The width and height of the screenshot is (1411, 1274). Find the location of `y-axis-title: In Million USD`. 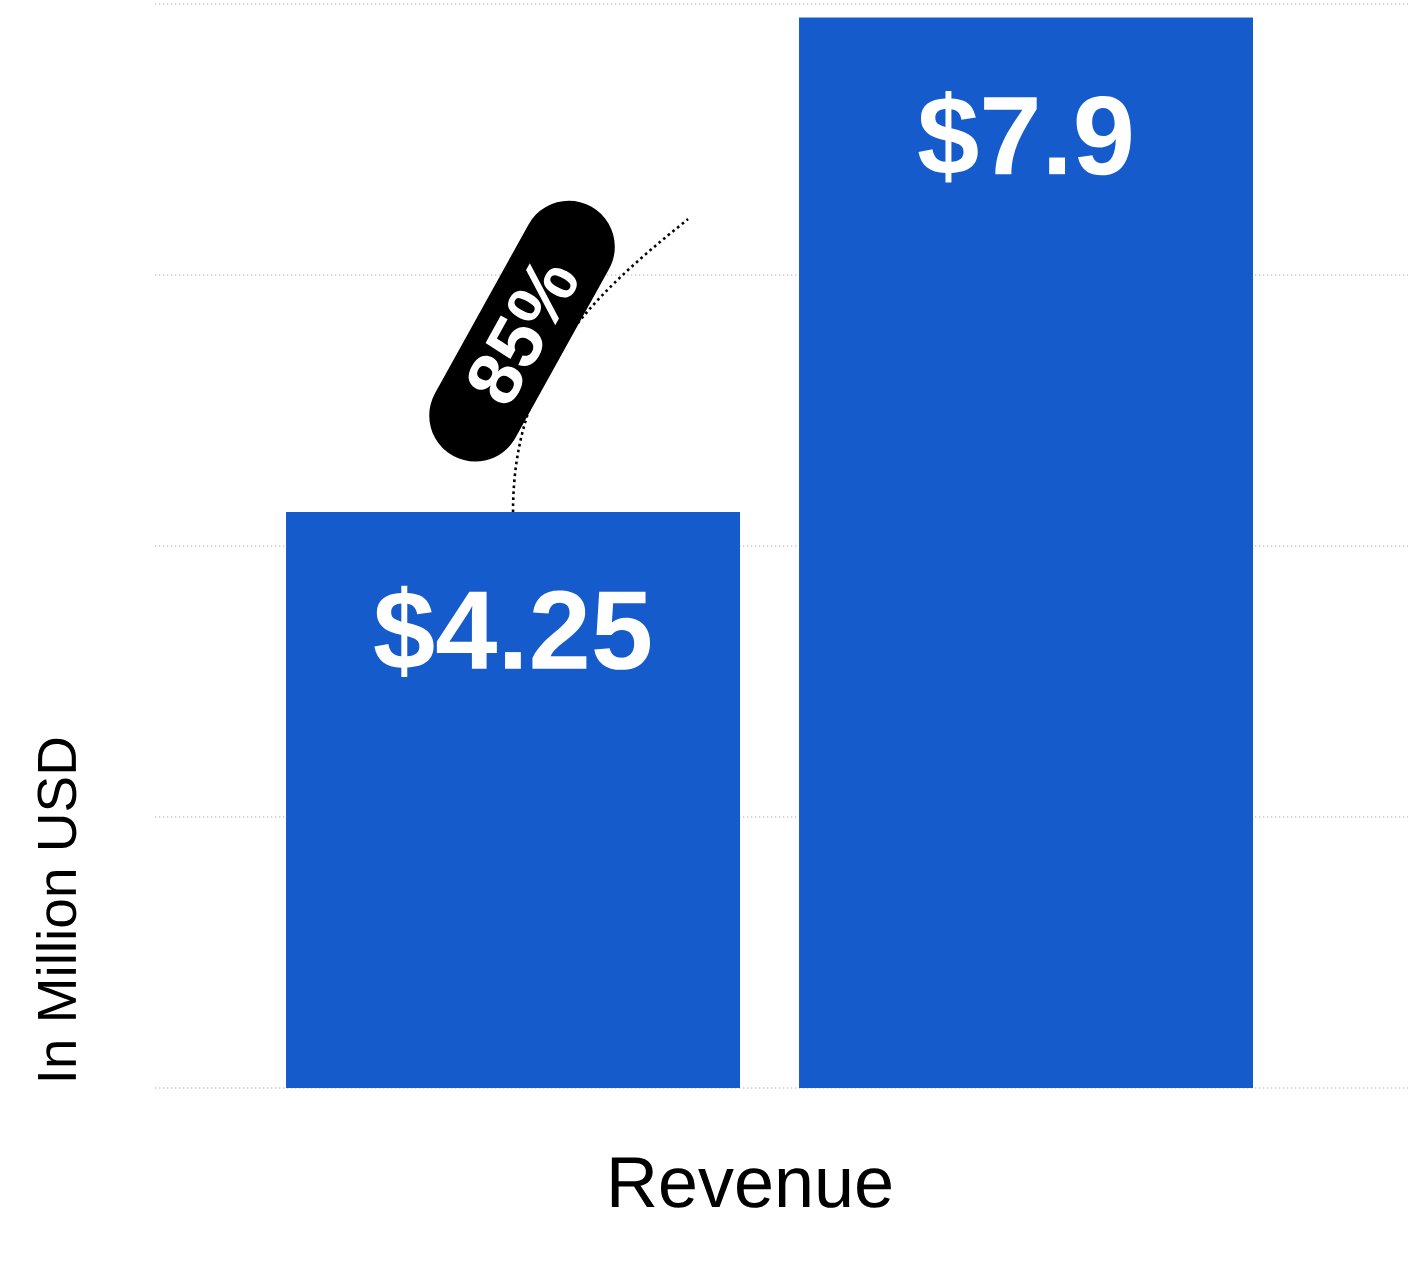

y-axis-title: In Million USD is located at coordinates (56, 909).